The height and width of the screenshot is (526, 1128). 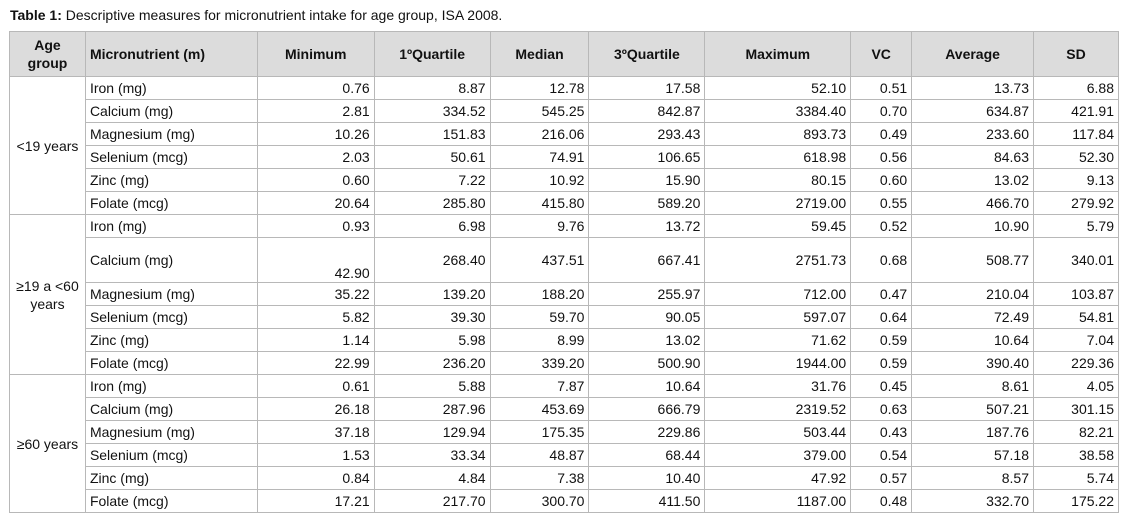 What do you see at coordinates (432, 317) in the screenshot?
I see `first-quartile-cell: 39.30` at bounding box center [432, 317].